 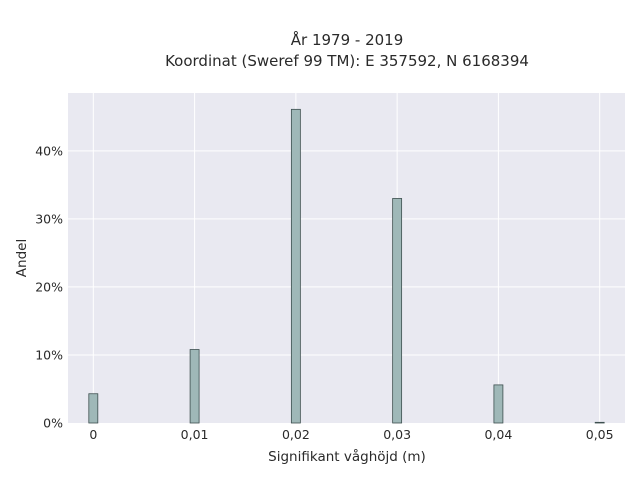 I want to click on y-tick-label: 20%, so click(x=49, y=286).